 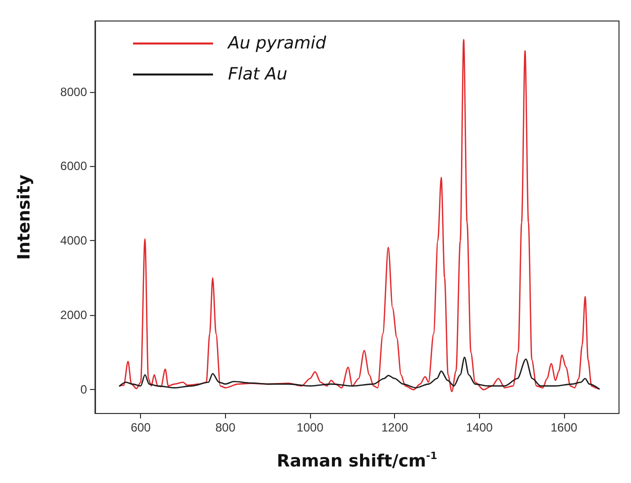 I want to click on x-tick-label: 600, so click(x=141, y=427).